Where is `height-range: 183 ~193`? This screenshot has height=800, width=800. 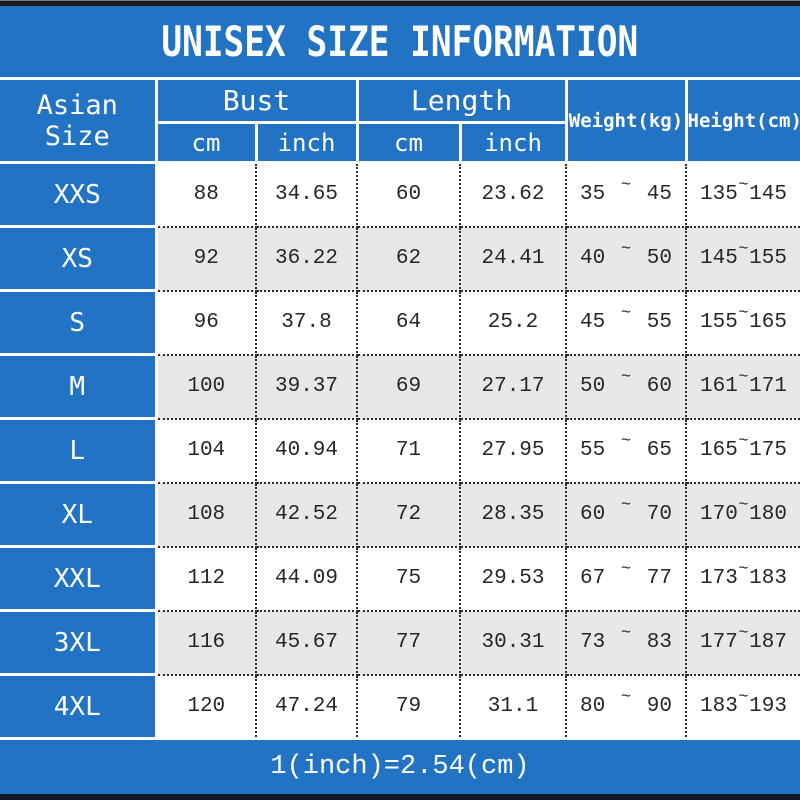
height-range: 183 ~193 is located at coordinates (743, 707).